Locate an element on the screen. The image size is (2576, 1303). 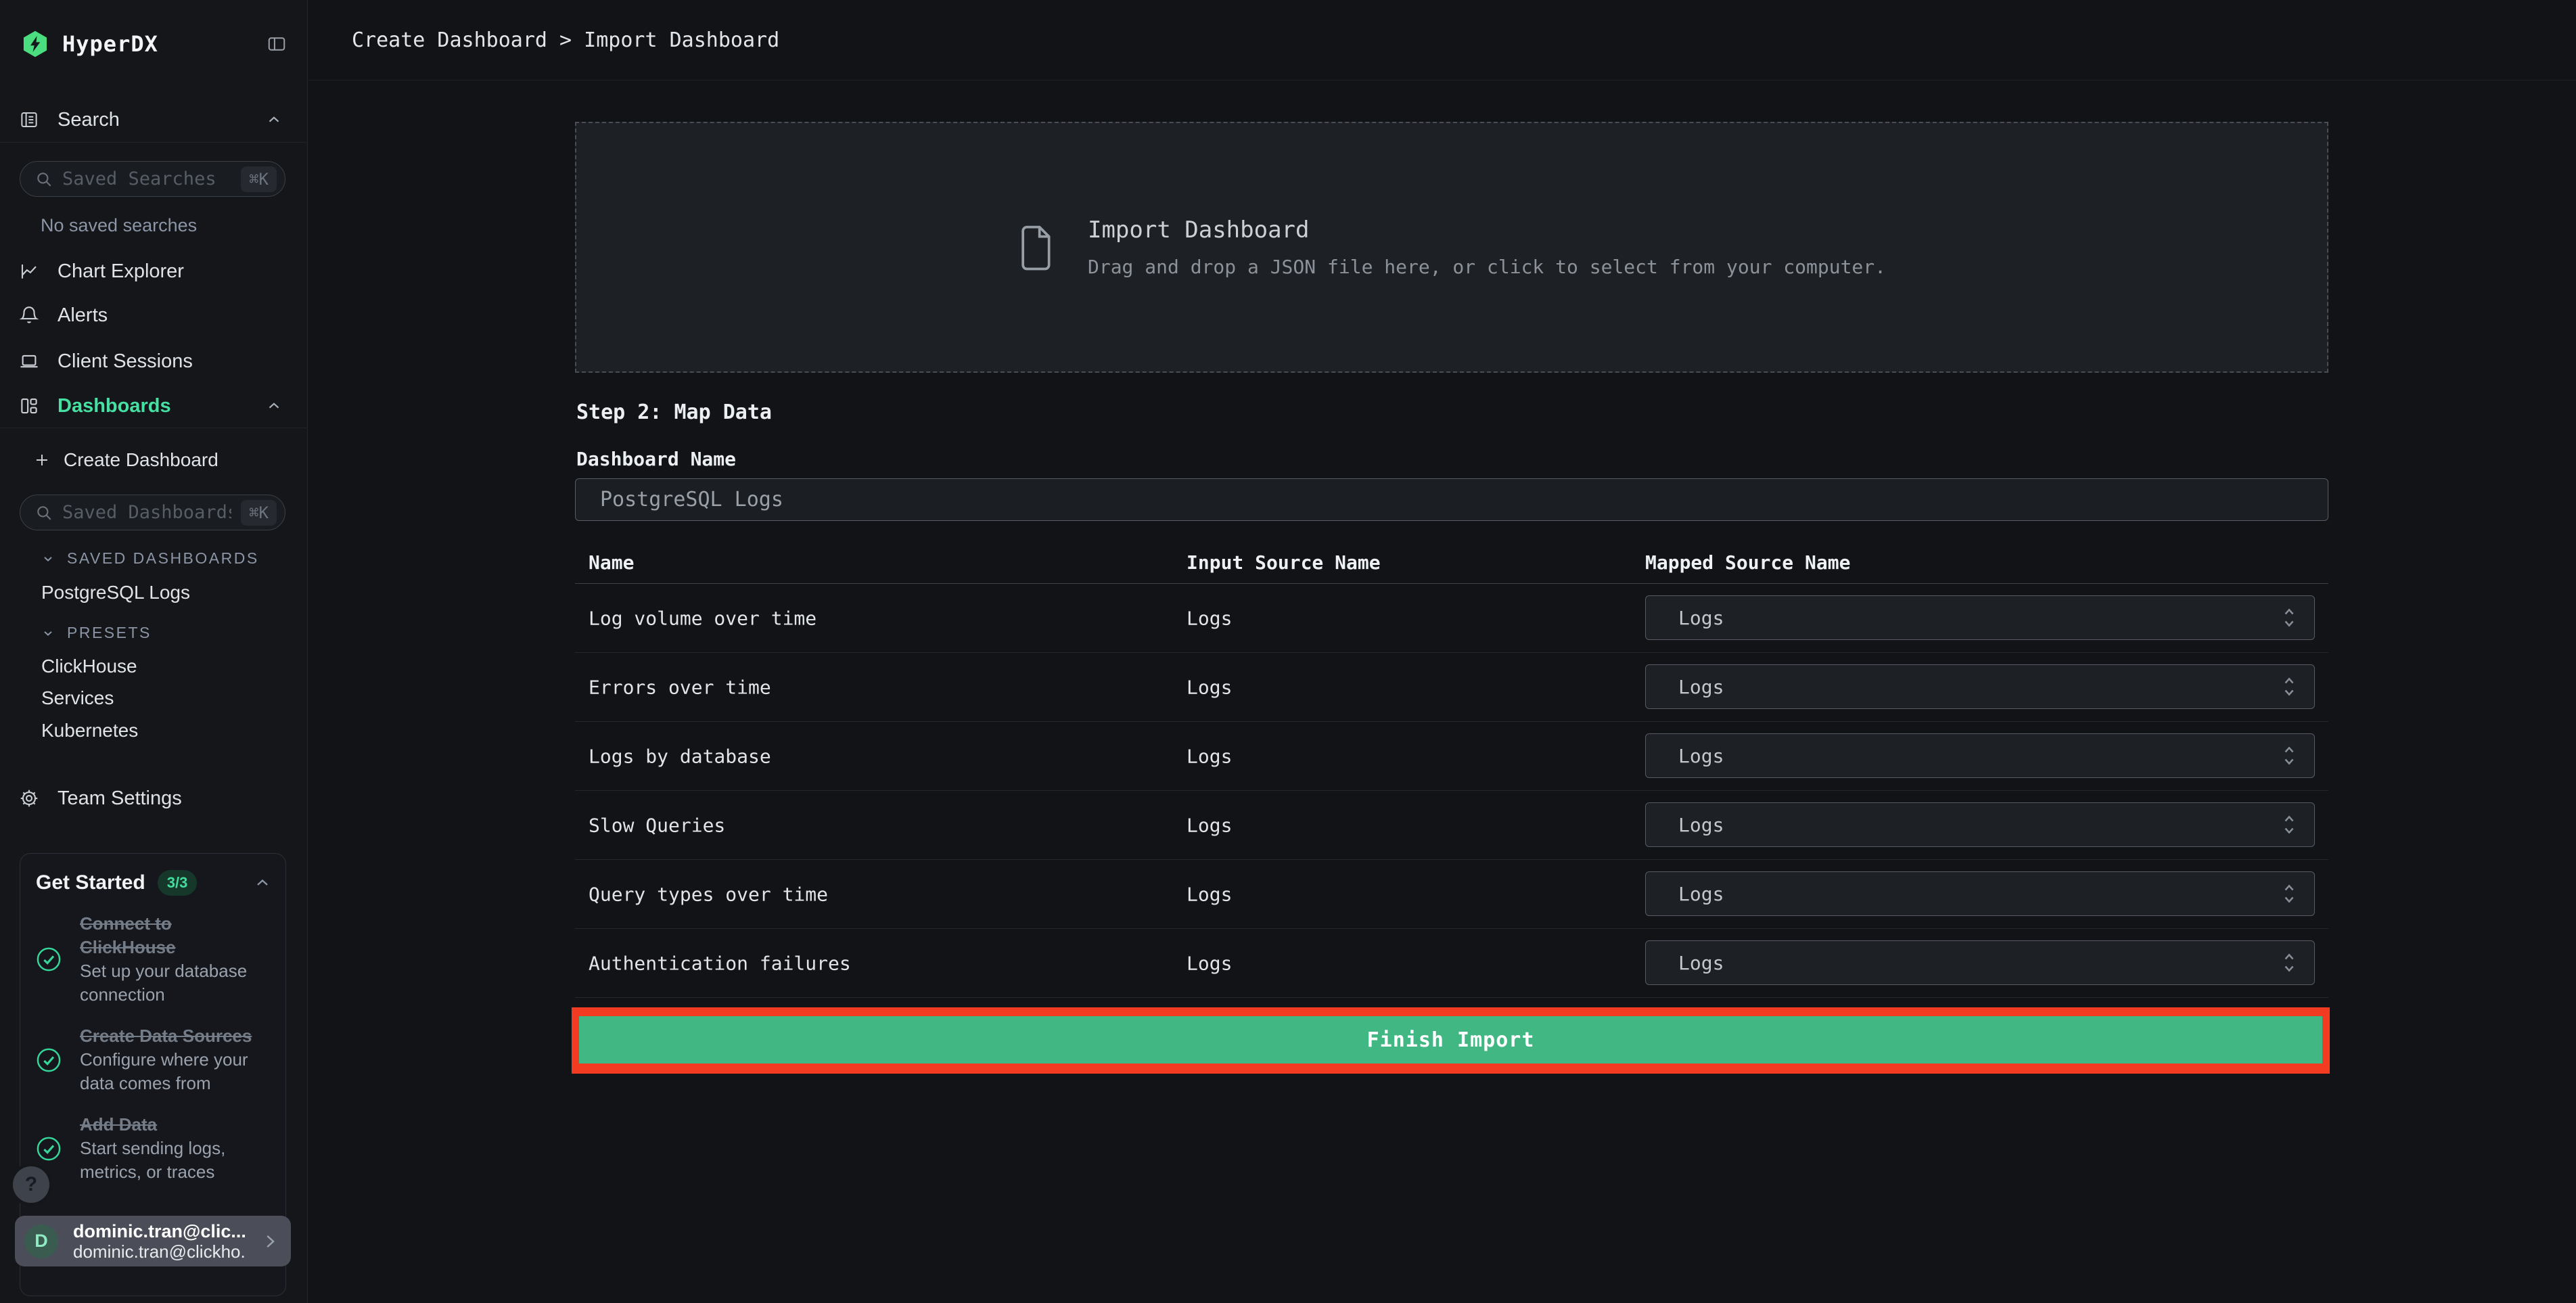
dropzone-title: Import Dashboard is located at coordinates (1198, 230).